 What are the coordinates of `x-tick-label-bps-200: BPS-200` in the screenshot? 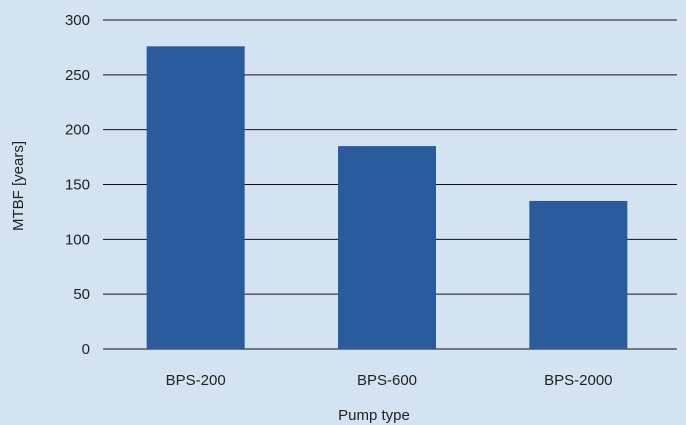 It's located at (196, 380).